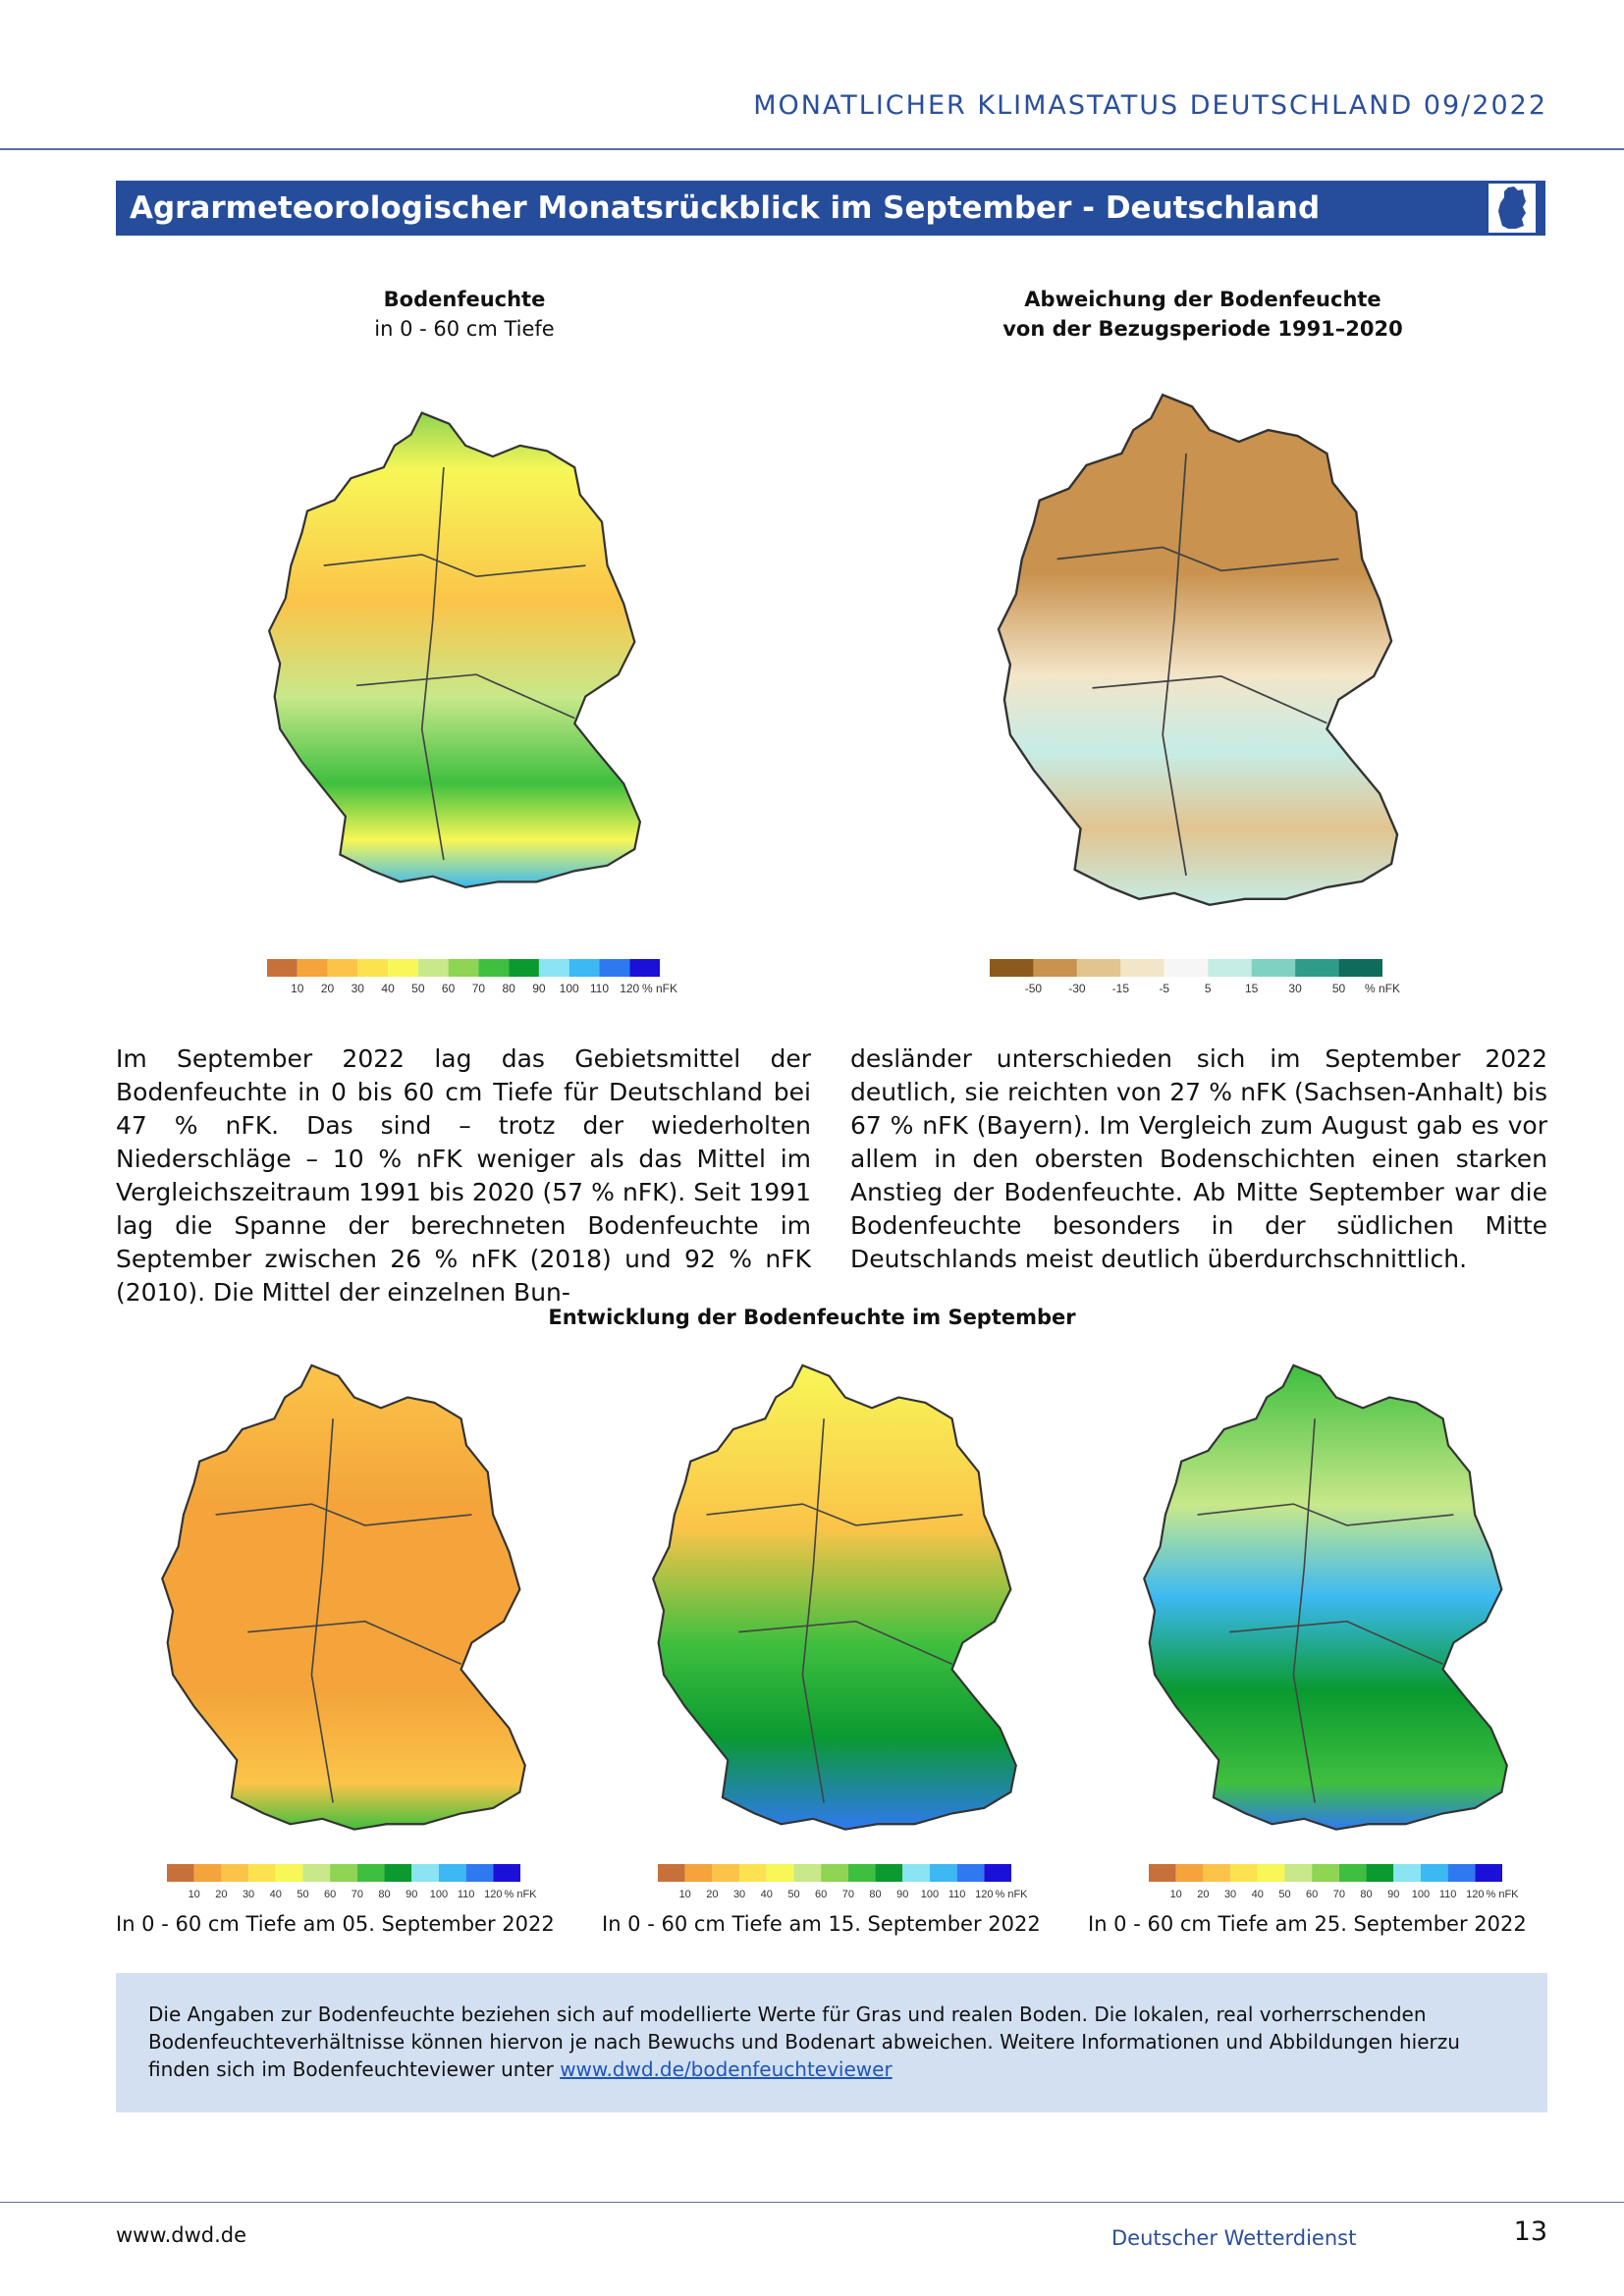 This screenshot has height=2296, width=1624. Describe the element at coordinates (1034, 989) in the screenshot. I see `legend-label: -50` at that location.